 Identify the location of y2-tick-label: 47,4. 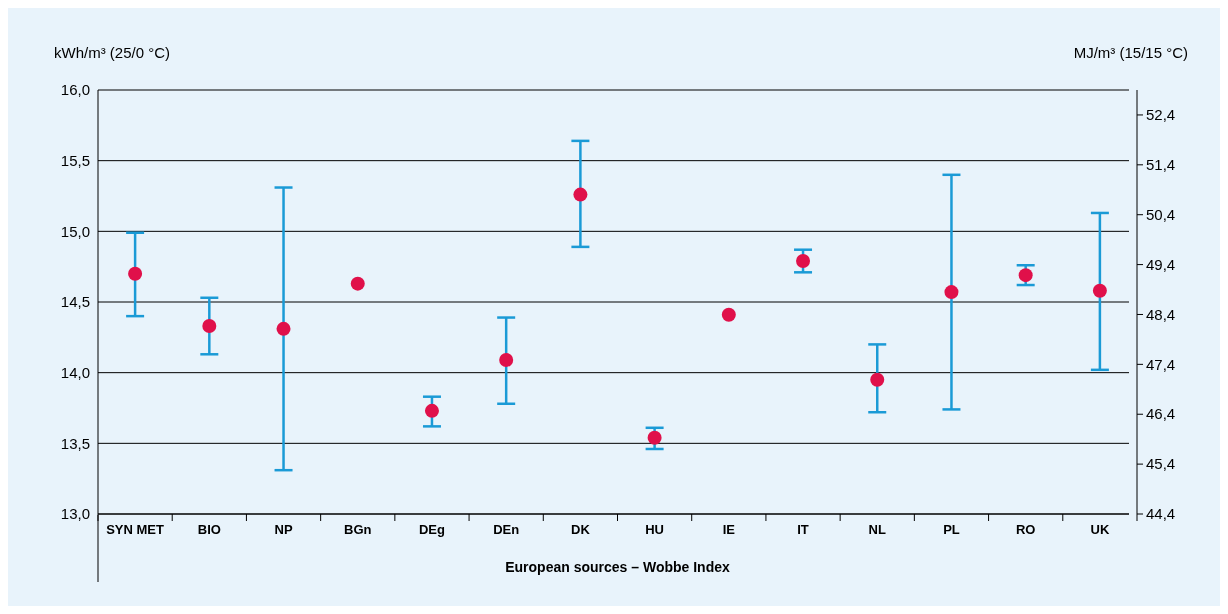
(1161, 364).